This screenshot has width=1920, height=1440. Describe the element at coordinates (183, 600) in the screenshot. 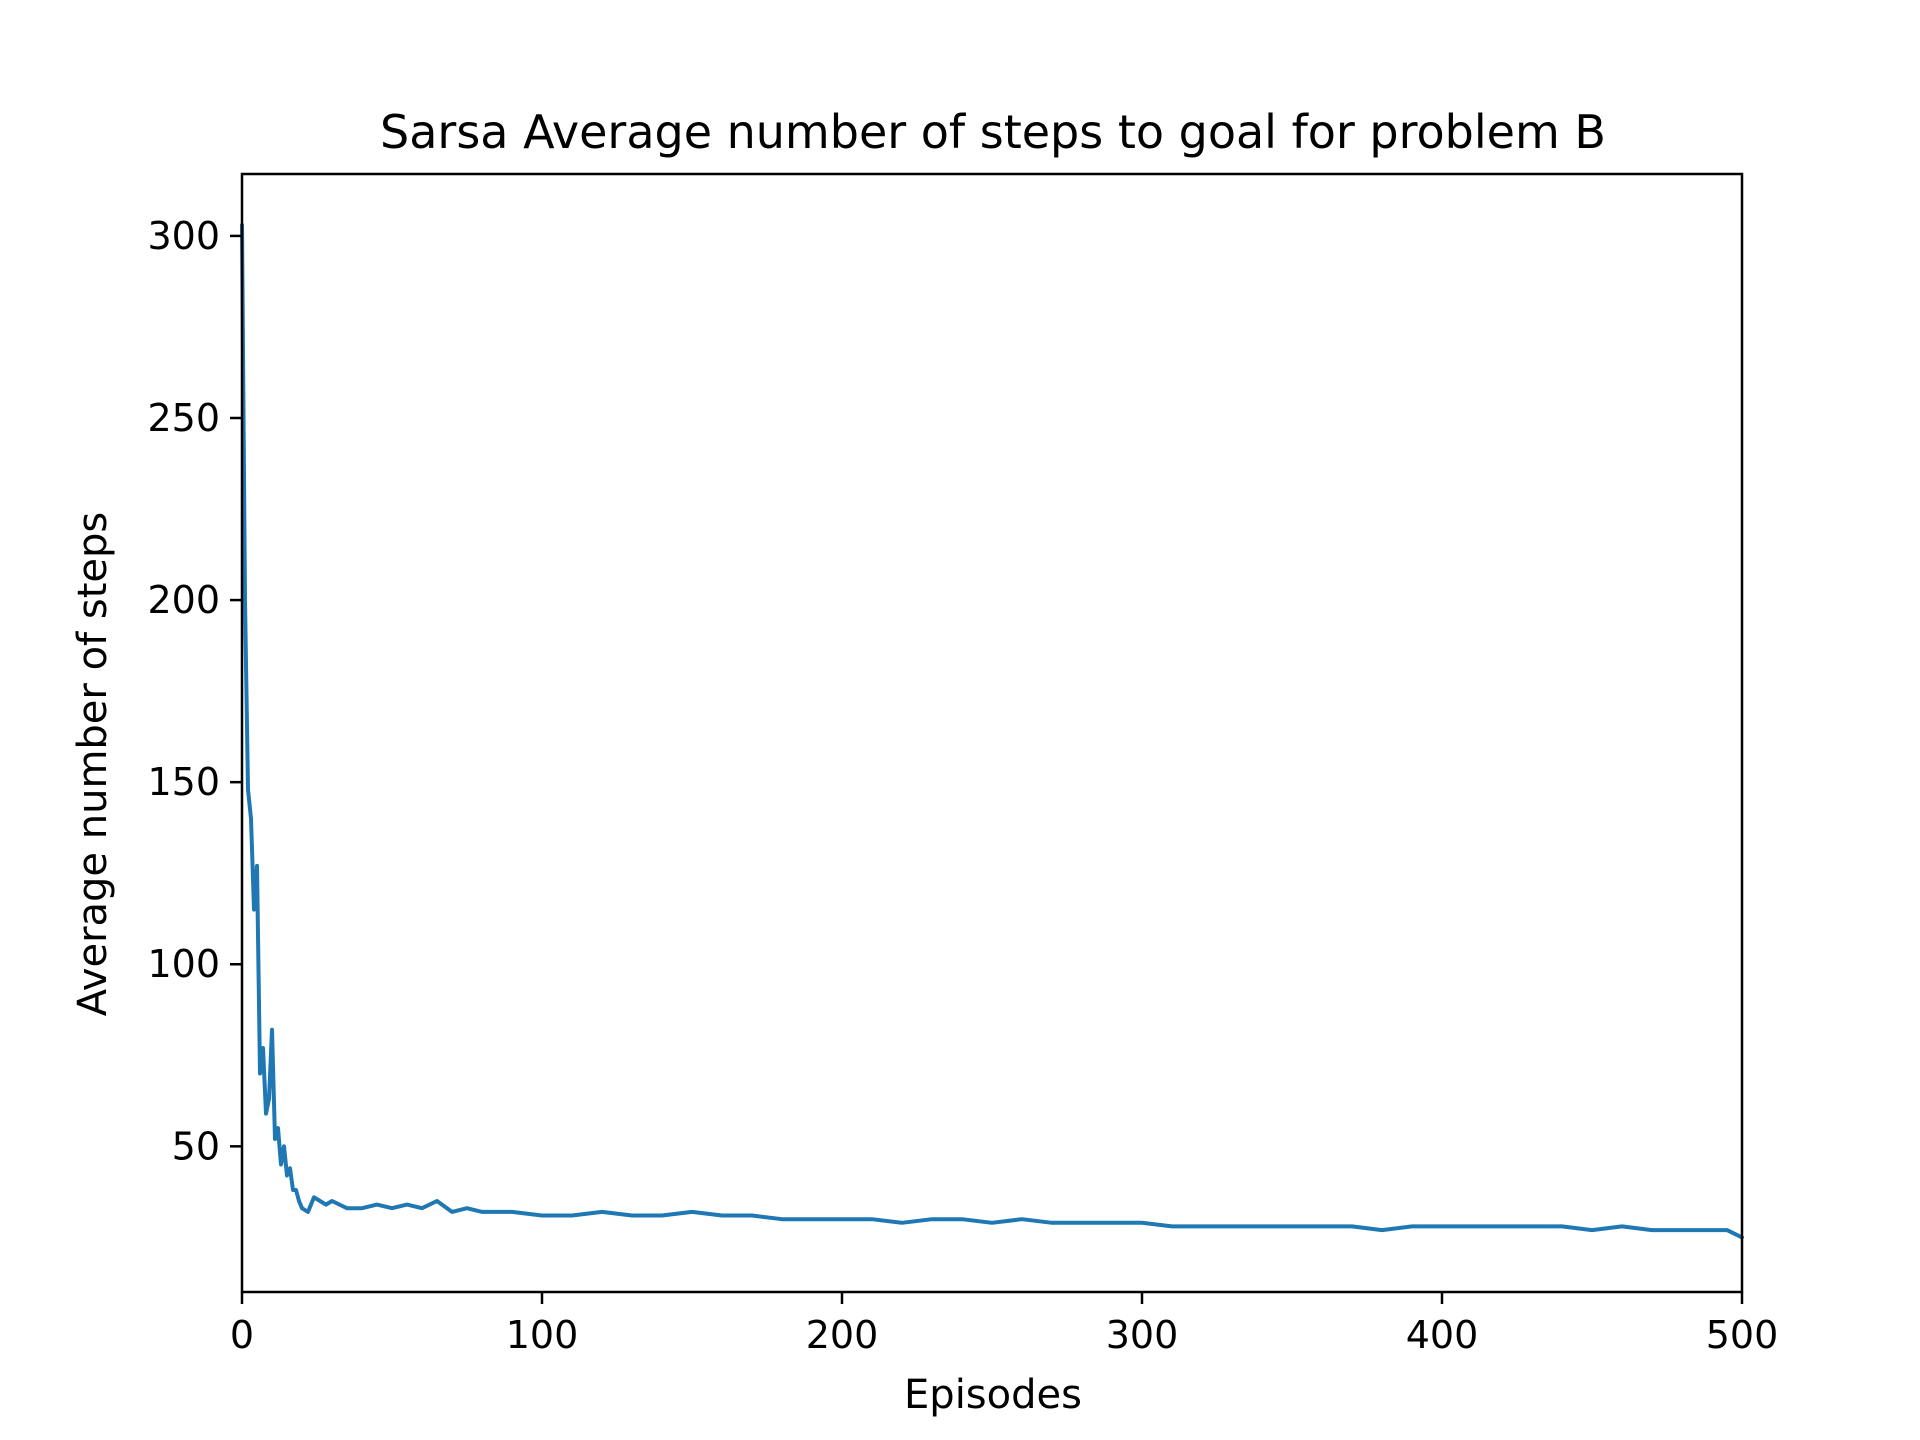

I see `y-tick-label: 200` at that location.